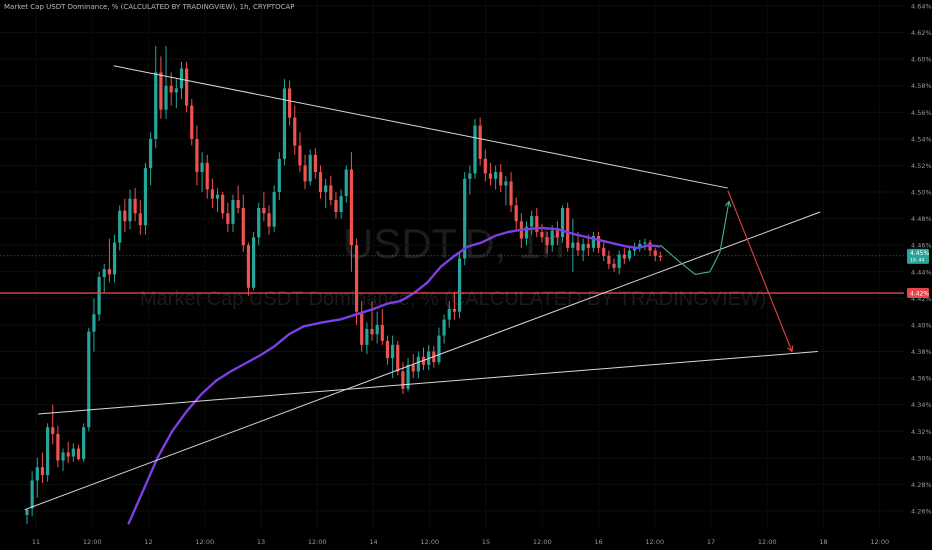 Image resolution: width=932 pixels, height=550 pixels. What do you see at coordinates (823, 542) in the screenshot?
I see `x-tick-label: 18` at bounding box center [823, 542].